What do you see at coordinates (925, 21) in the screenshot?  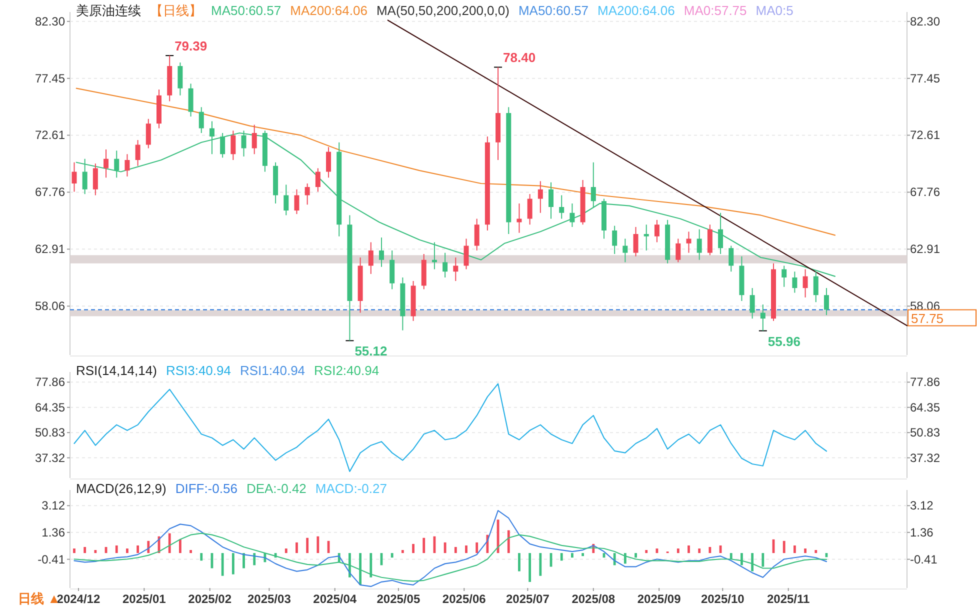 I see `y2-tick-label: 82.30` at bounding box center [925, 21].